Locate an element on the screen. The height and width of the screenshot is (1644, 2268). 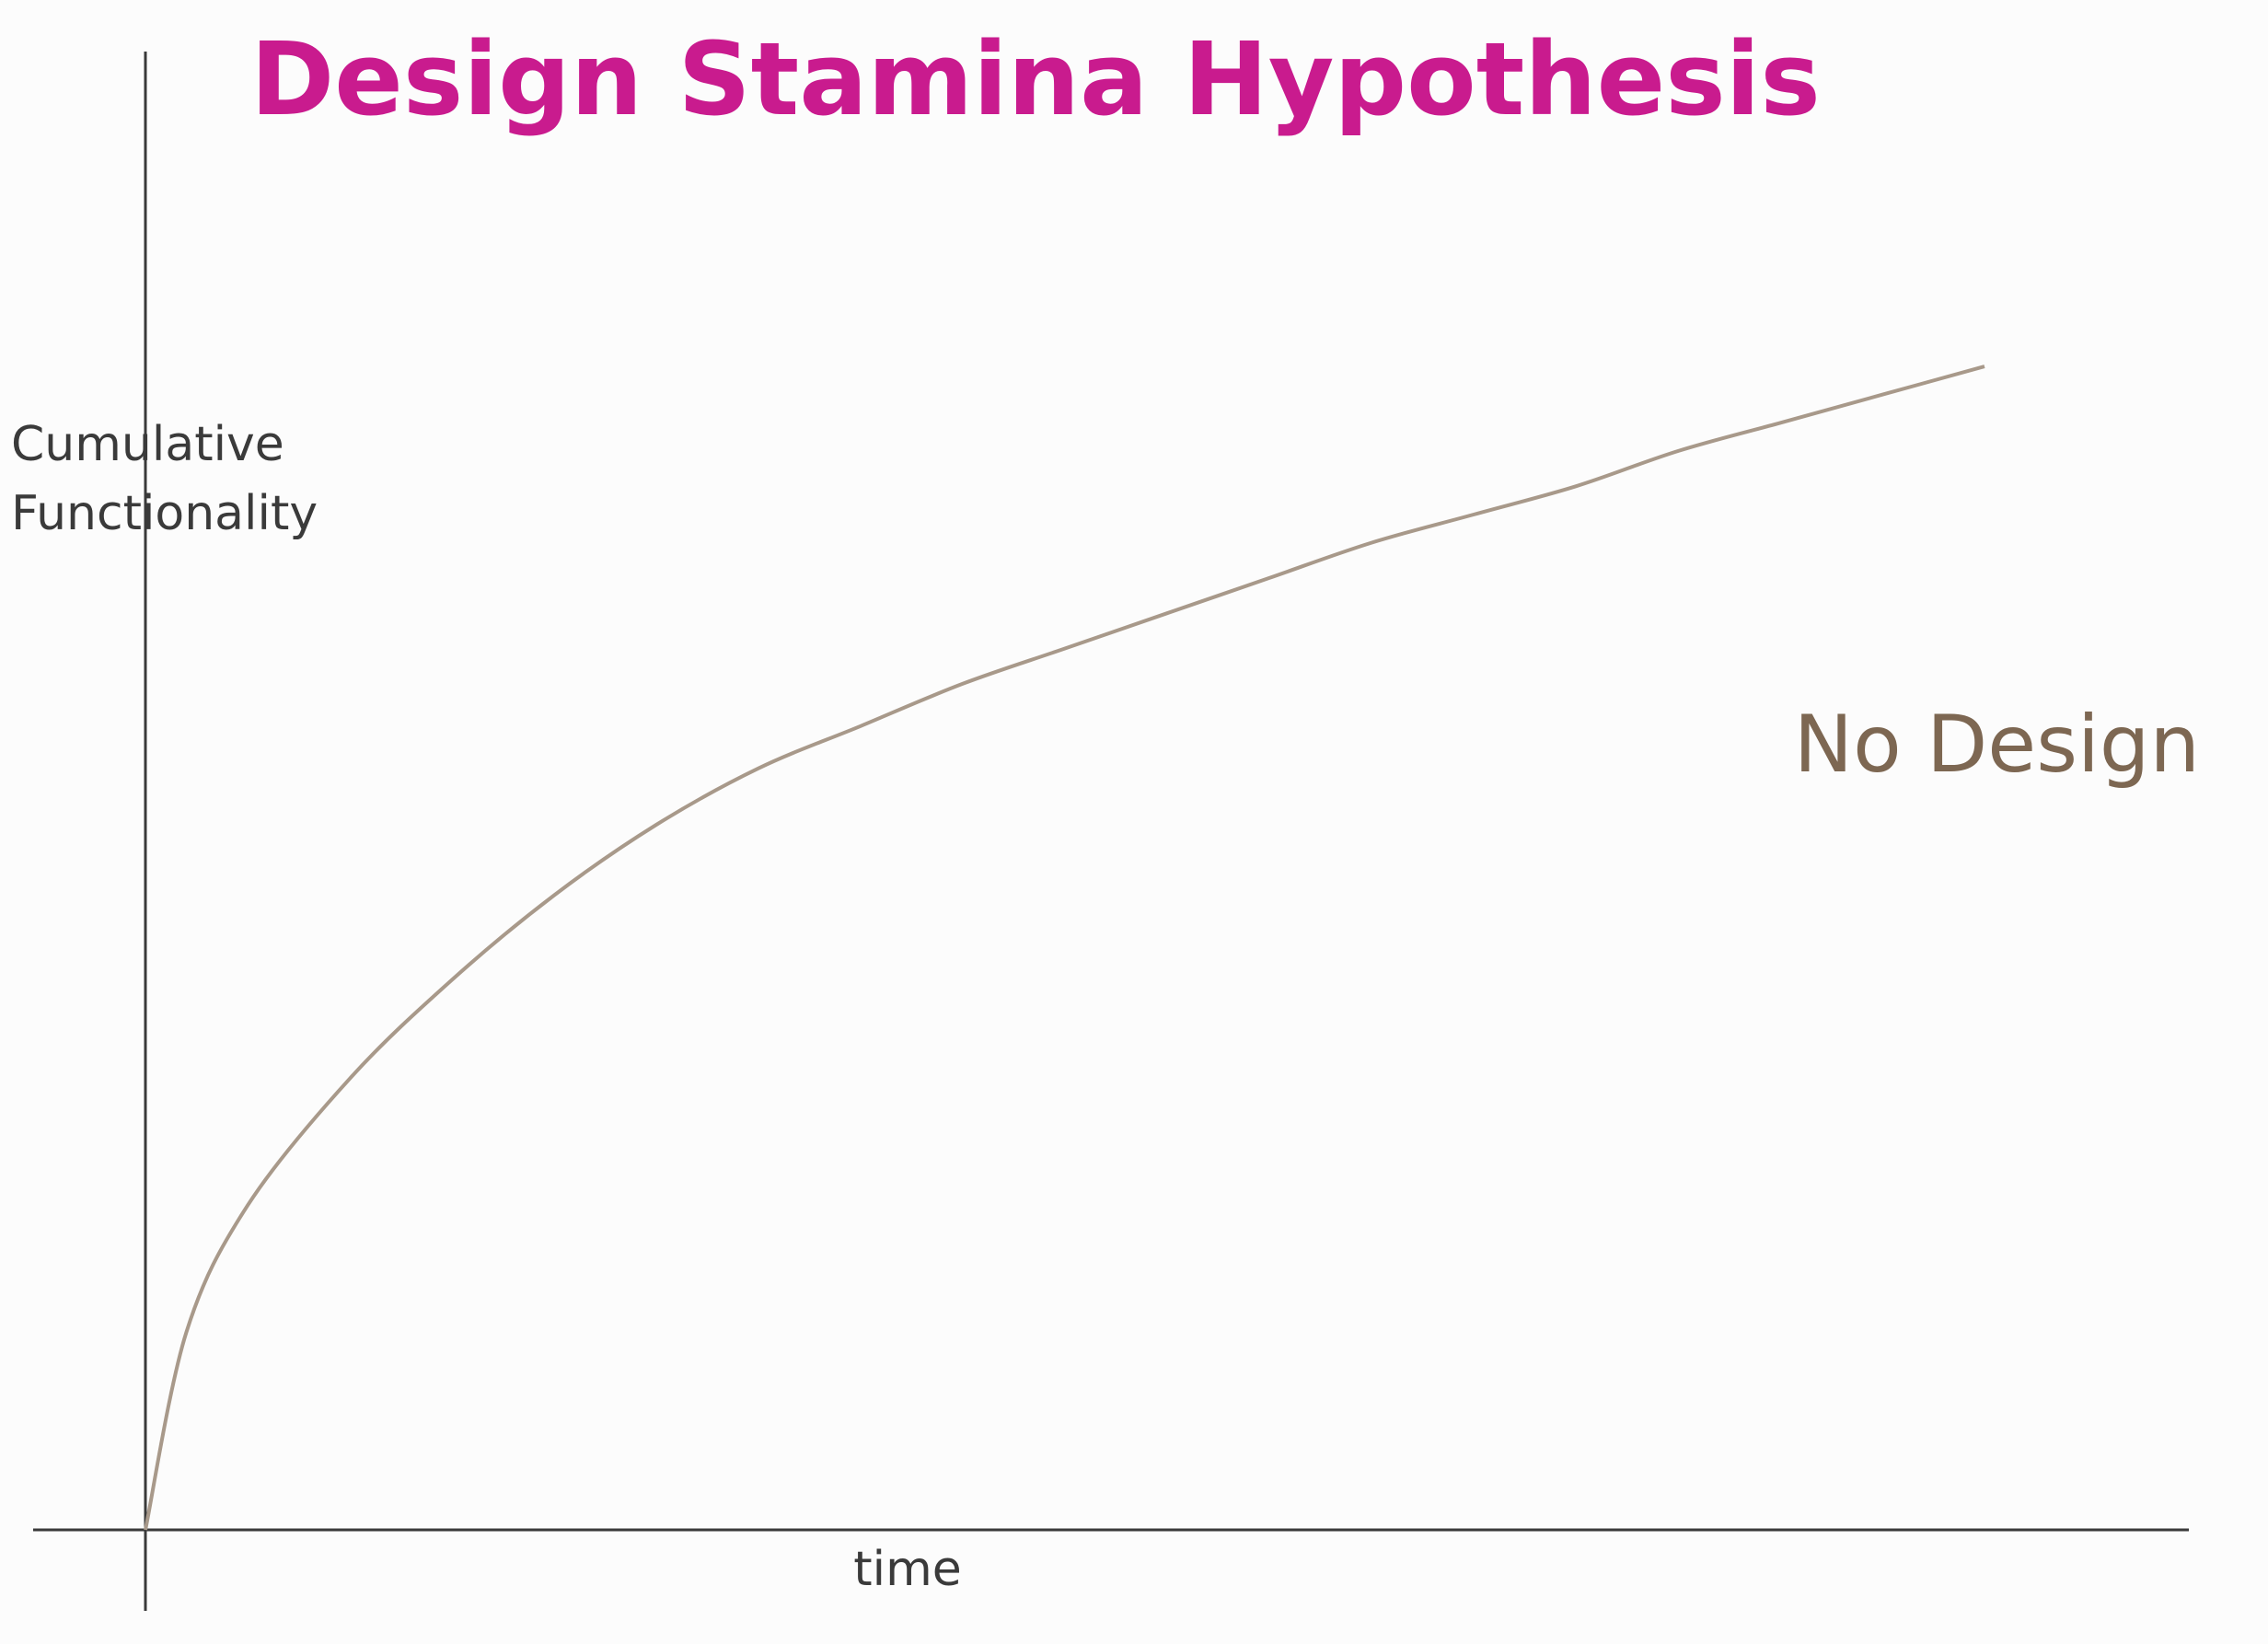
y-axis-label-line-2: Functionality is located at coordinates (164, 514).